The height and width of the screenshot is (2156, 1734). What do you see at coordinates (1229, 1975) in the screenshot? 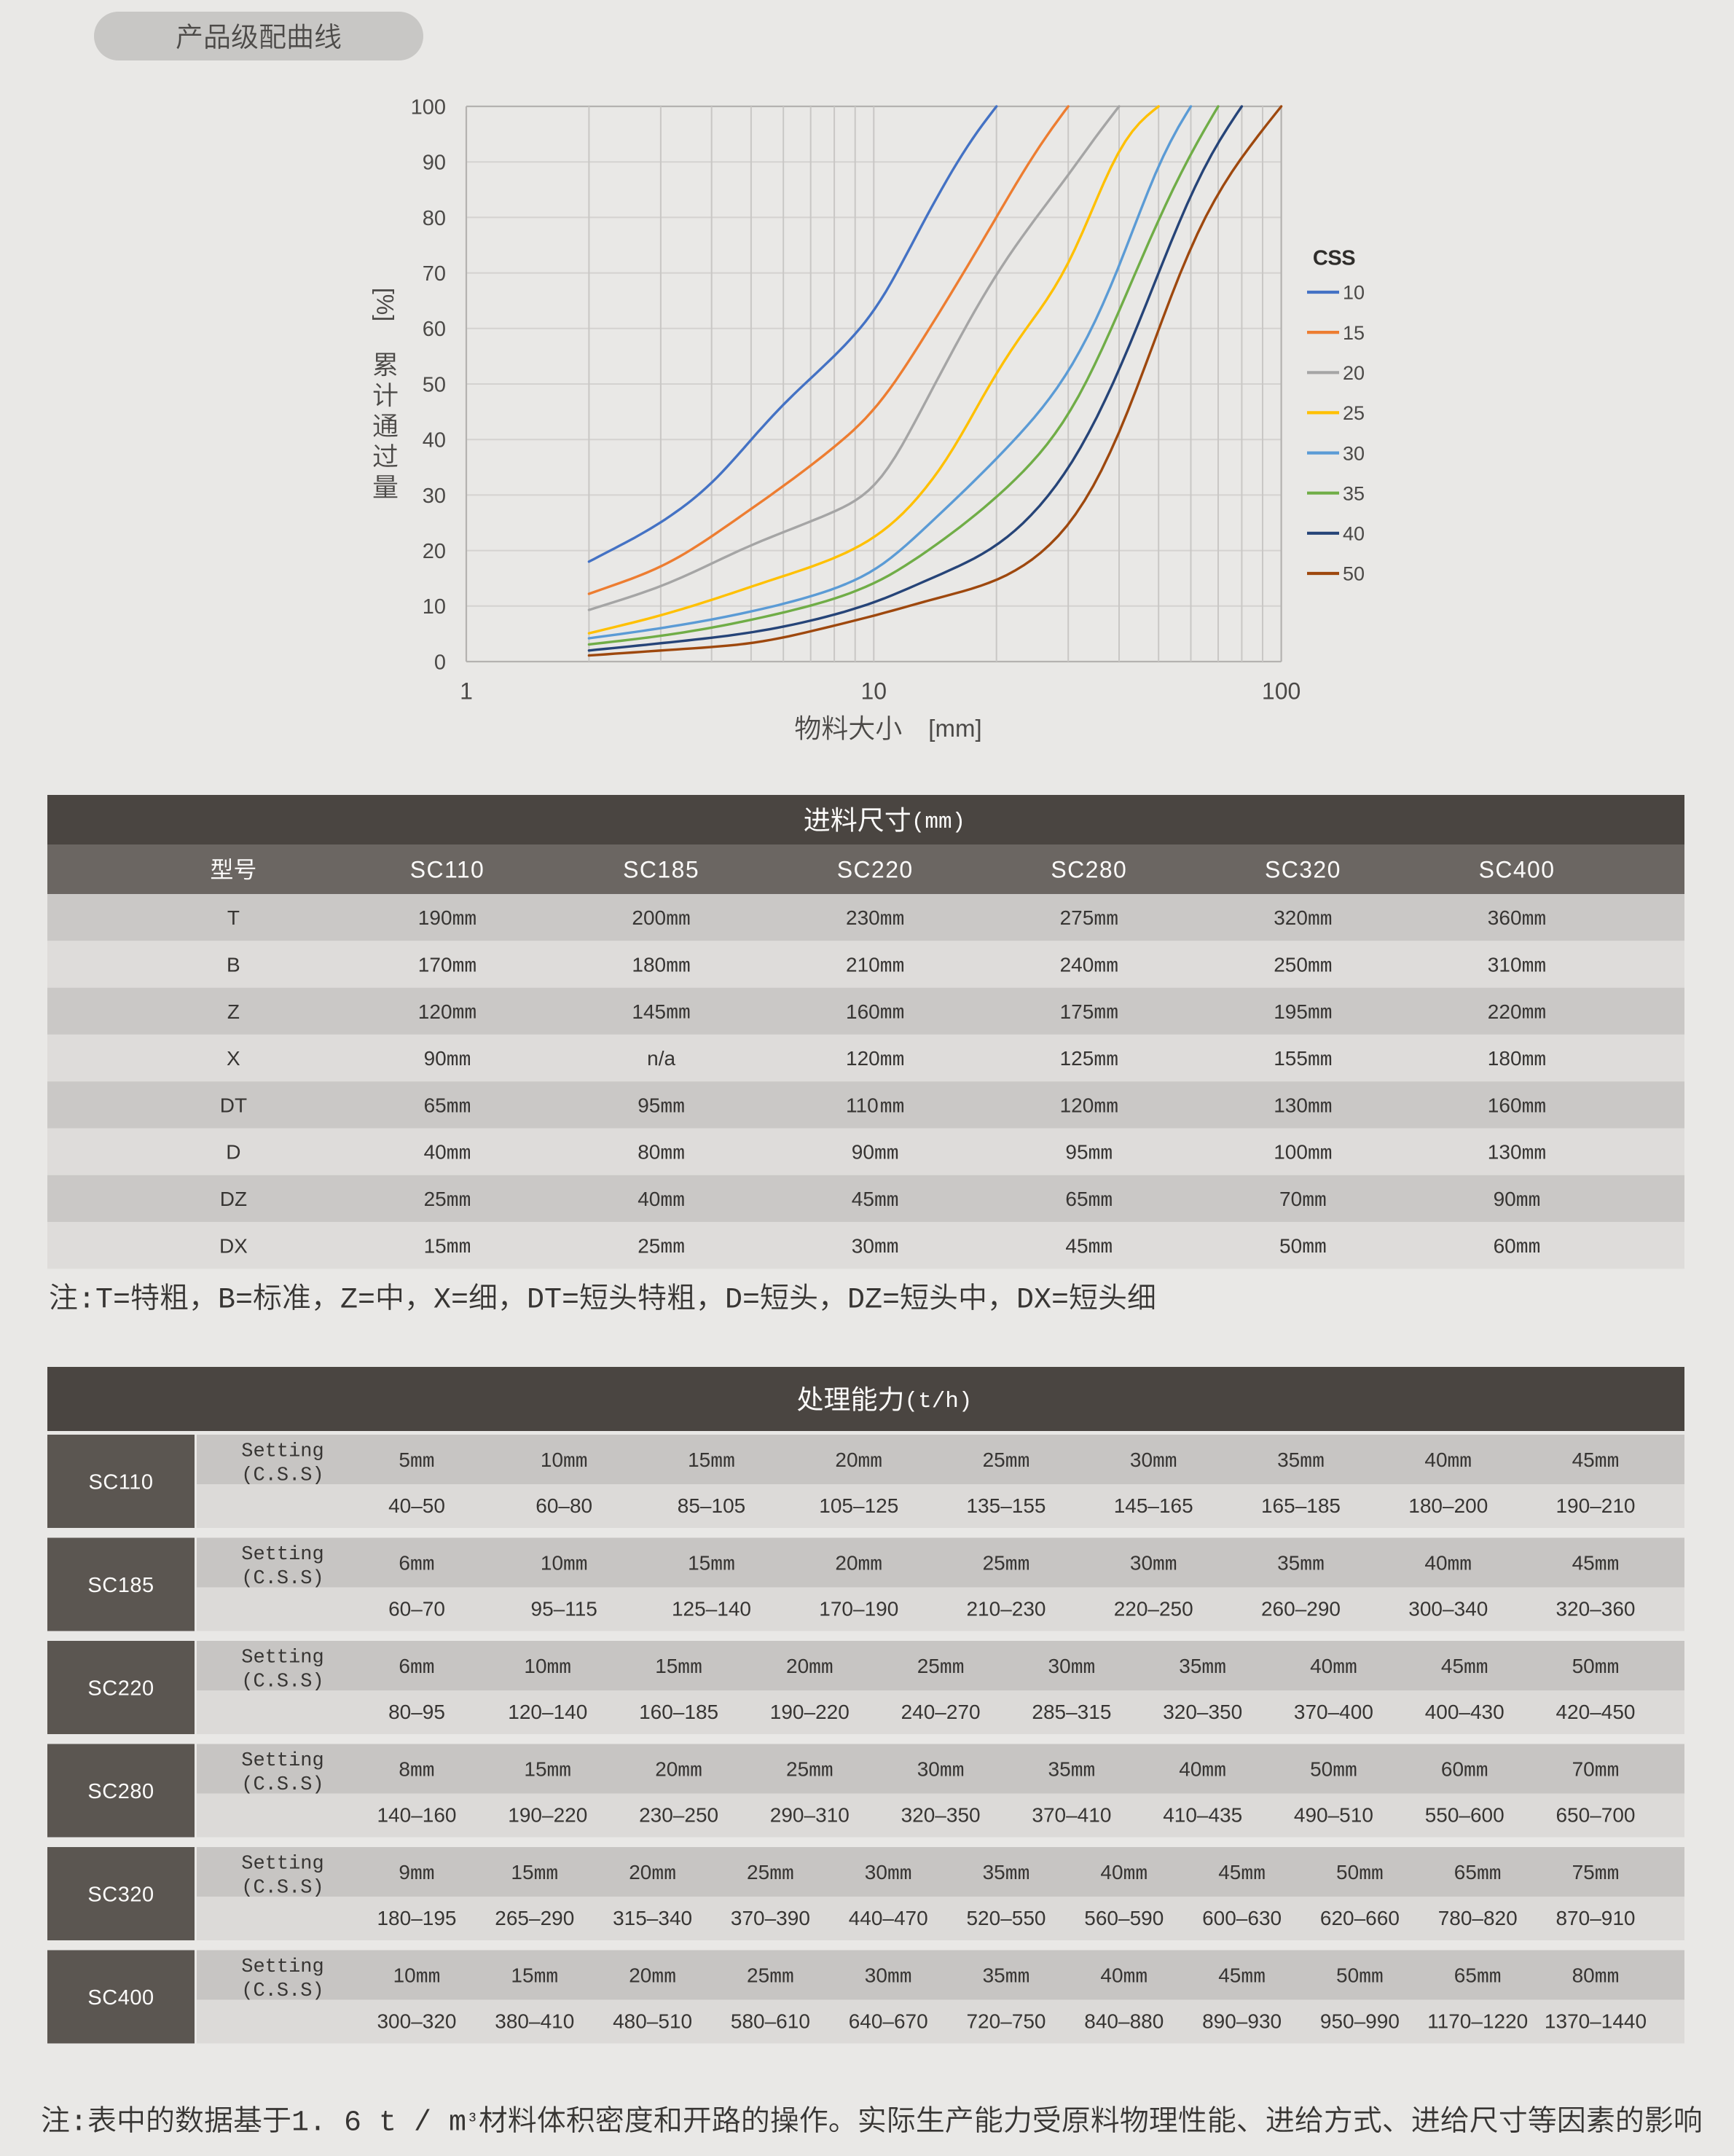
I see `svg-text: 45` at bounding box center [1229, 1975].